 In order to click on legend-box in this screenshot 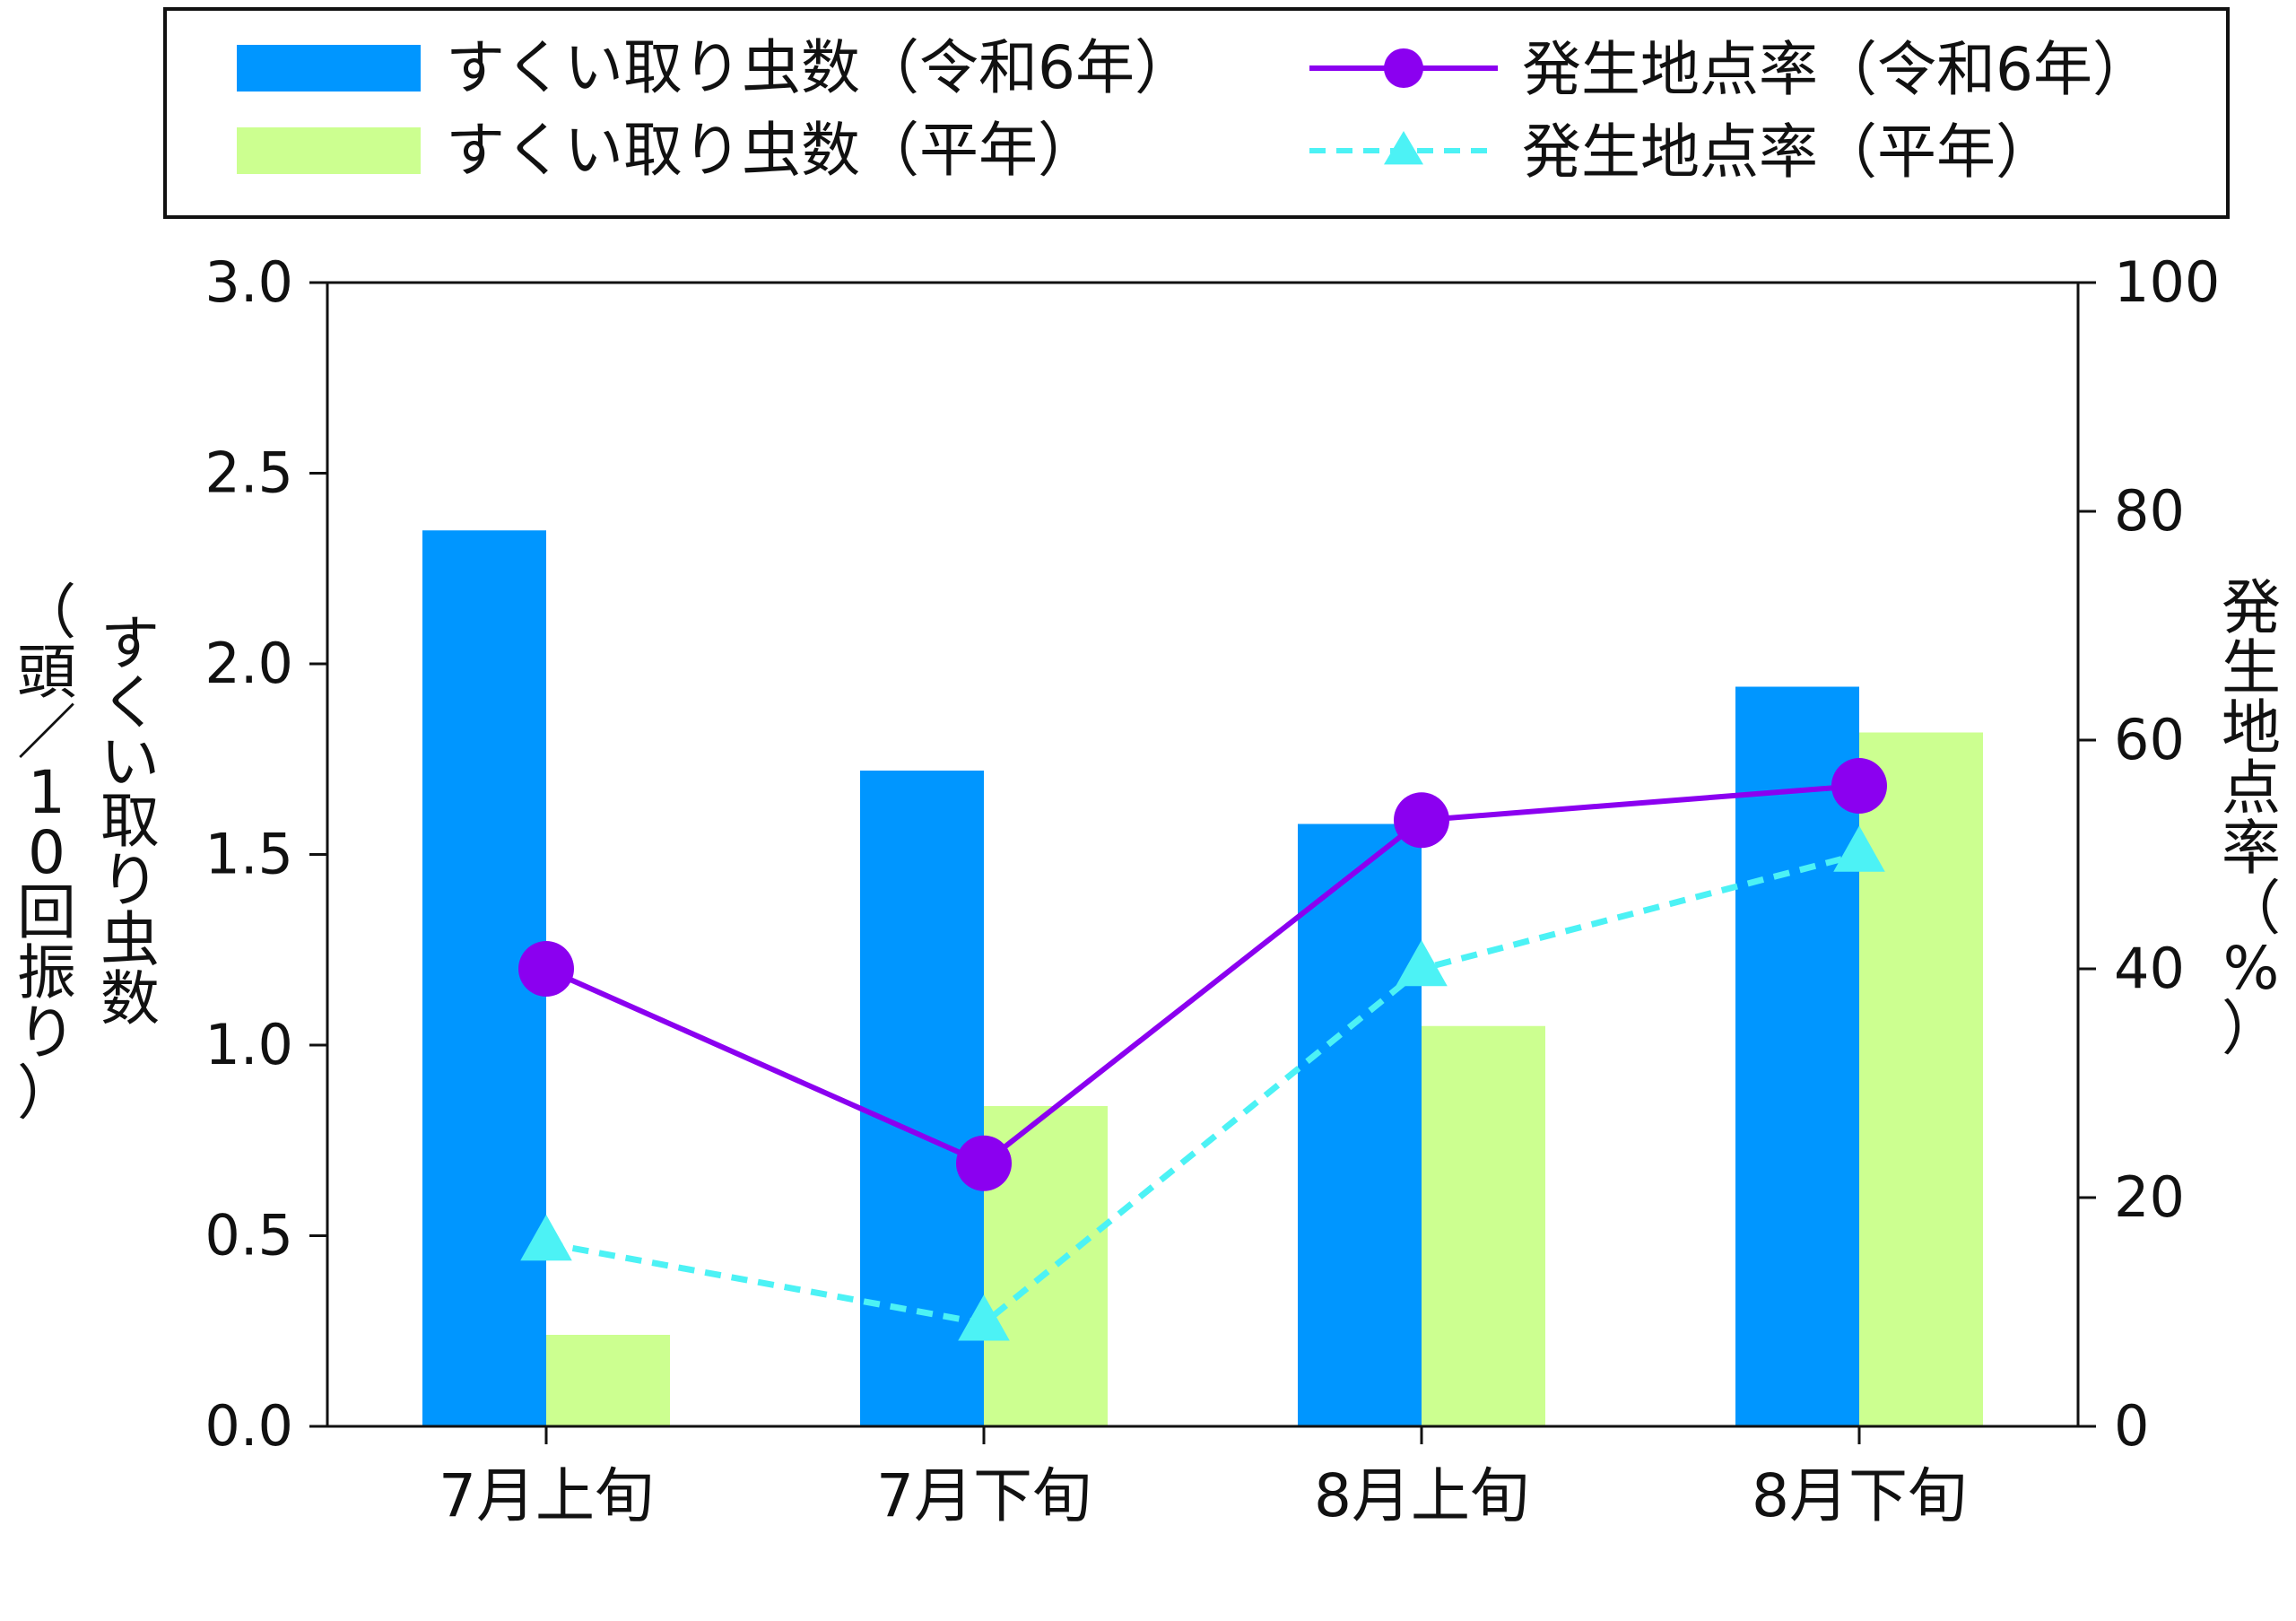, I will do `click(1196, 113)`.